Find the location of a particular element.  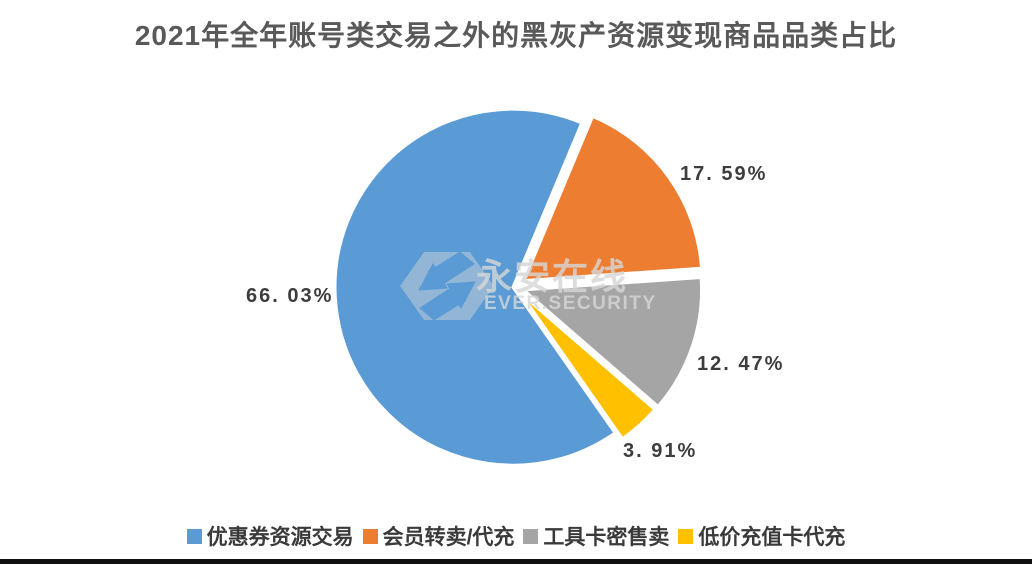

legend-item-membership: 会员转卖/代充 is located at coordinates (438, 536).